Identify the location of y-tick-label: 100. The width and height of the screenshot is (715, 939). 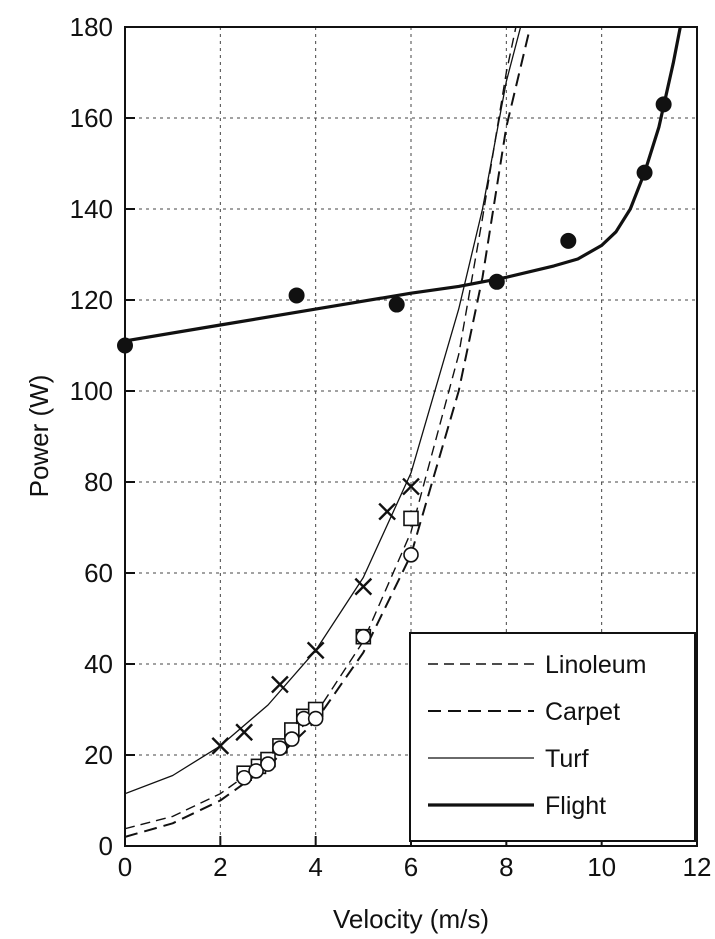
(91, 391).